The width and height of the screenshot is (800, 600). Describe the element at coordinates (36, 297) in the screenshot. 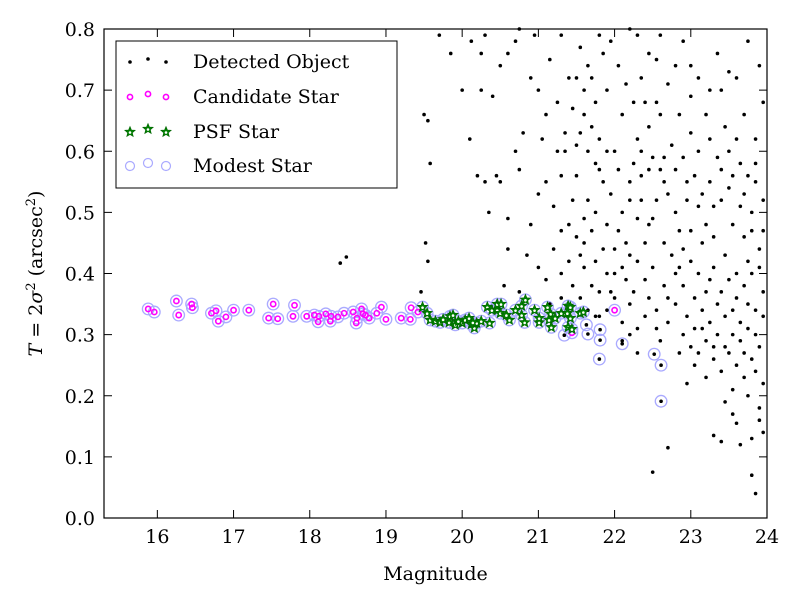

I see `y-label-sigma: σ` at that location.